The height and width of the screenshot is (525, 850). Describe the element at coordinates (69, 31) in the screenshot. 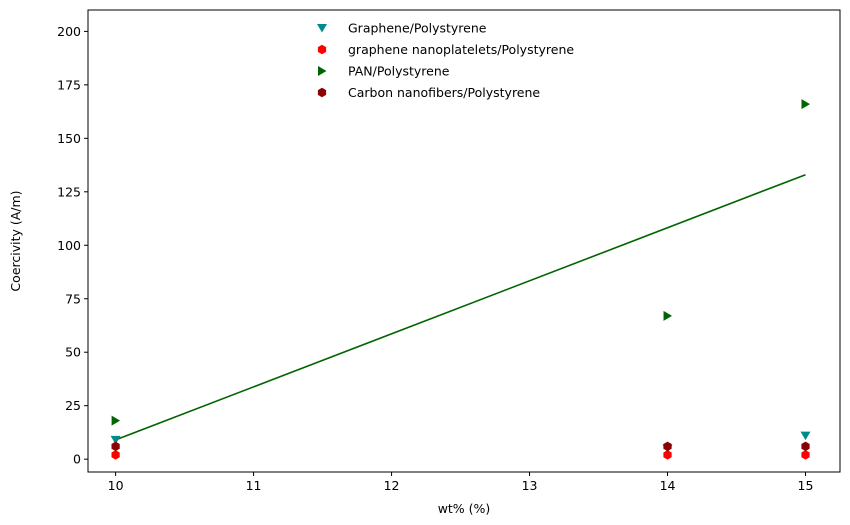

I see `y-tick-label: 200` at that location.